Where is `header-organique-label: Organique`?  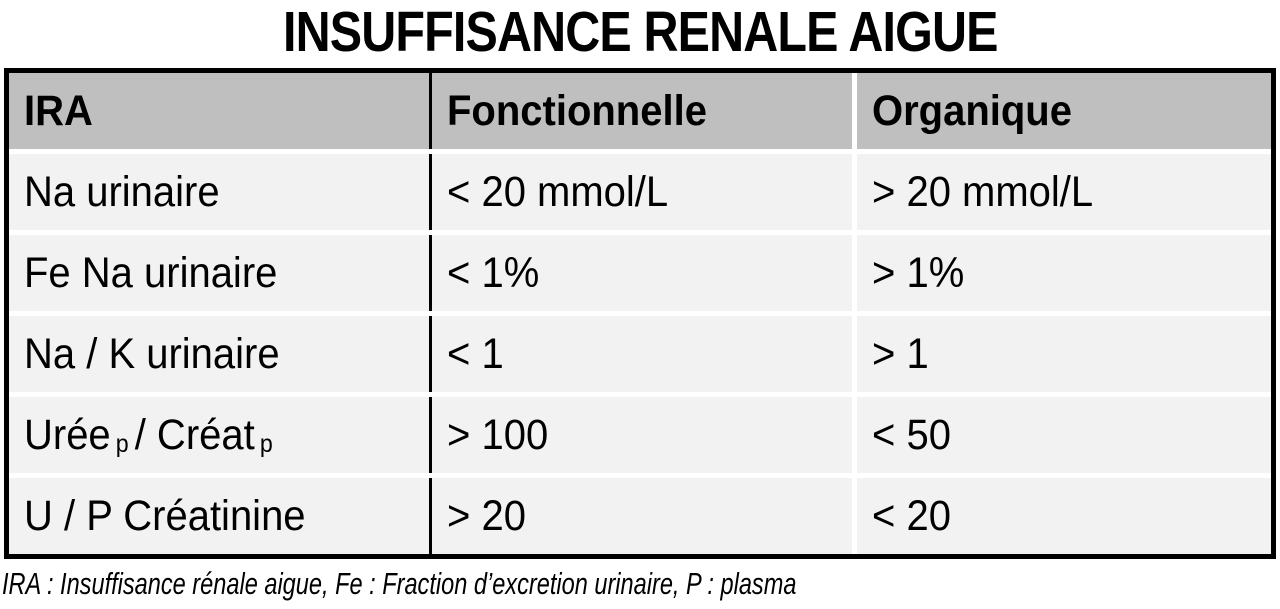 header-organique-label: Organique is located at coordinates (972, 110).